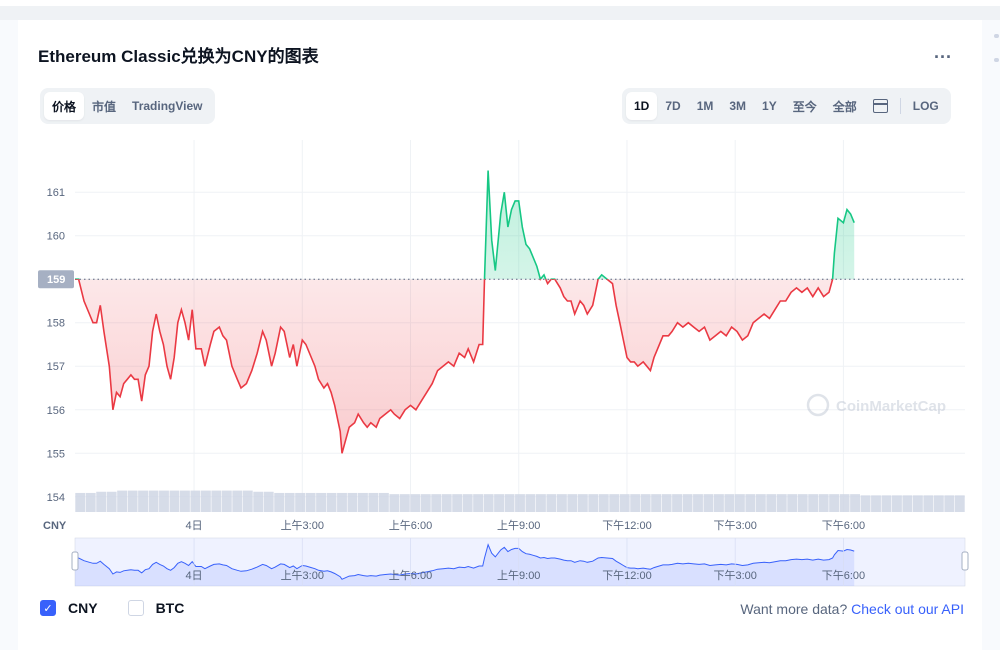 This screenshot has width=1000, height=650. What do you see at coordinates (135, 608) in the screenshot?
I see `checkbox-unchecked-icon` at bounding box center [135, 608].